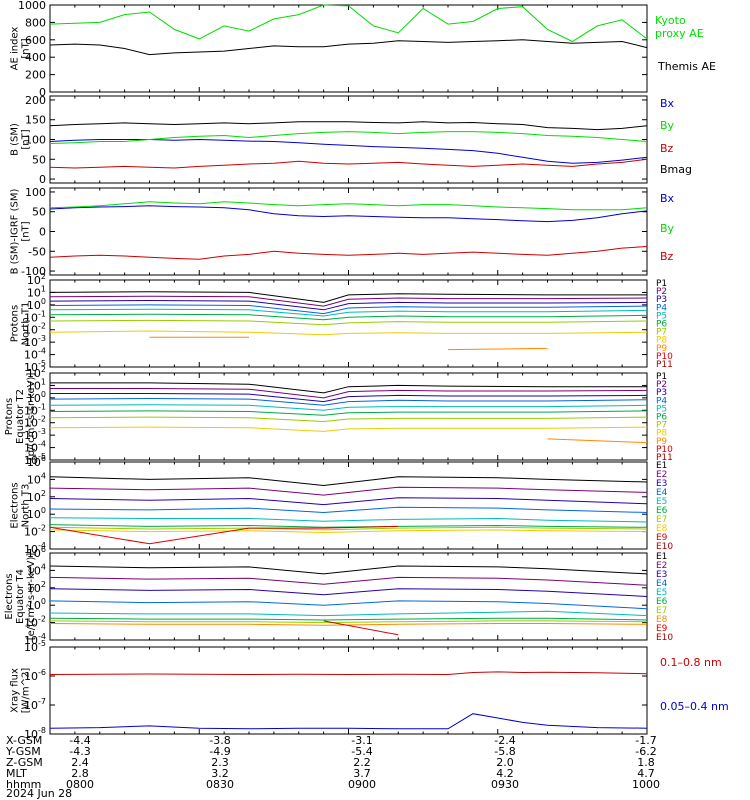 This screenshot has width=750, height=800. What do you see at coordinates (21, 232) in the screenshot?
I see `y-axis-label: B (SM)-IGRF (SM)[nT]` at bounding box center [21, 232].